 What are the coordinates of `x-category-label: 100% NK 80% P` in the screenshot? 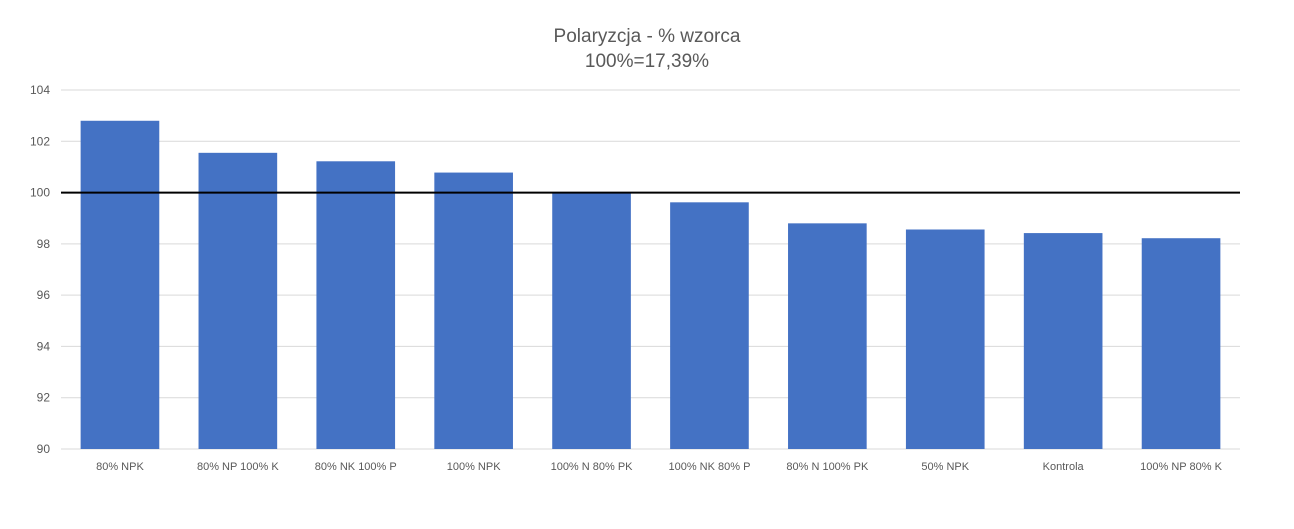 It's located at (709, 467).